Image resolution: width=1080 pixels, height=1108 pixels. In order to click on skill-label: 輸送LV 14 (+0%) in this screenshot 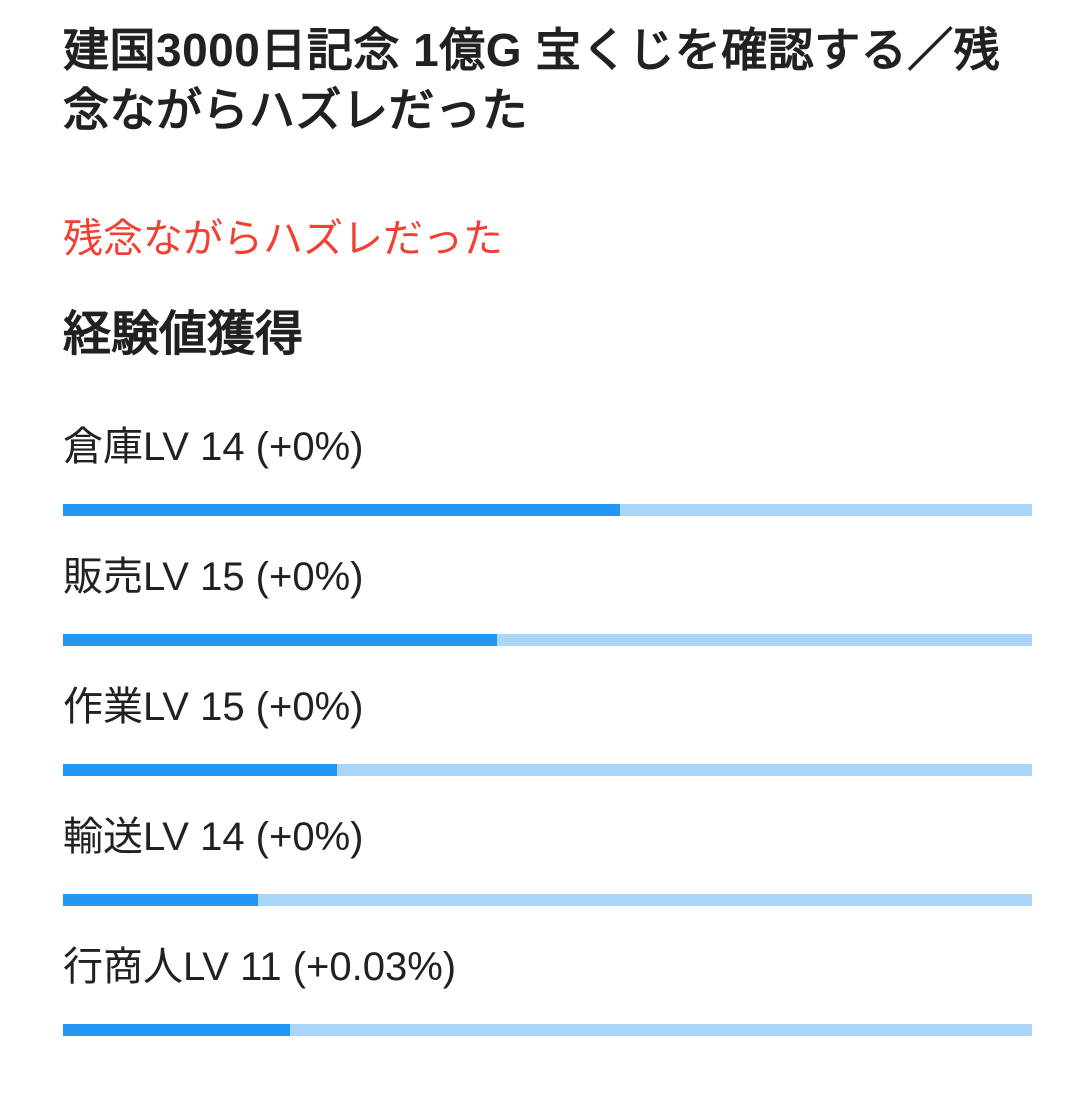, I will do `click(213, 836)`.